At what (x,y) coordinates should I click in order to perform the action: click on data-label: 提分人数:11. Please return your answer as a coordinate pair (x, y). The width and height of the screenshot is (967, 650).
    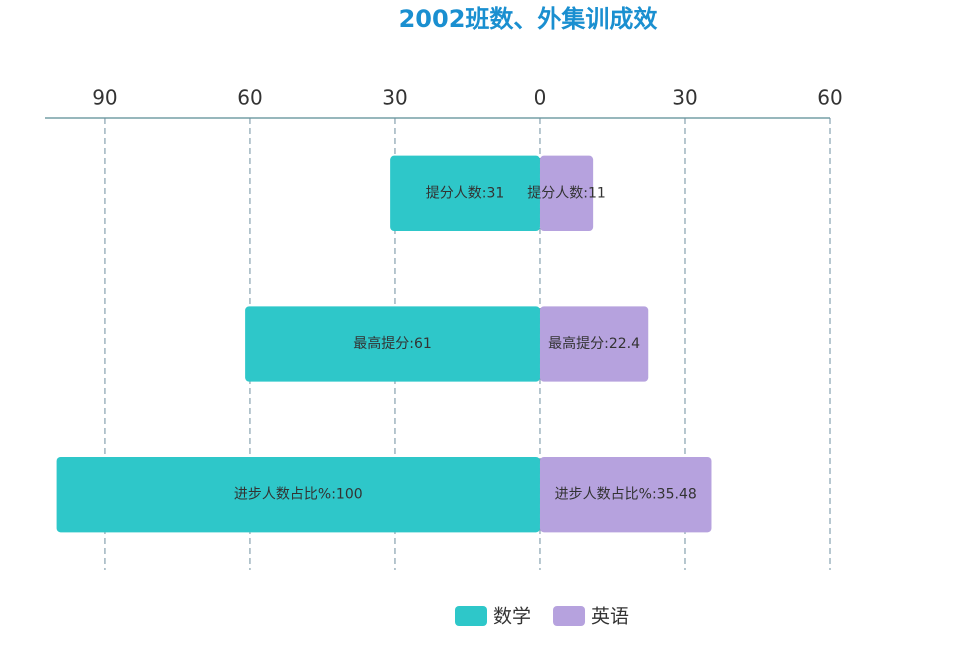
    Looking at the image, I should click on (566, 193).